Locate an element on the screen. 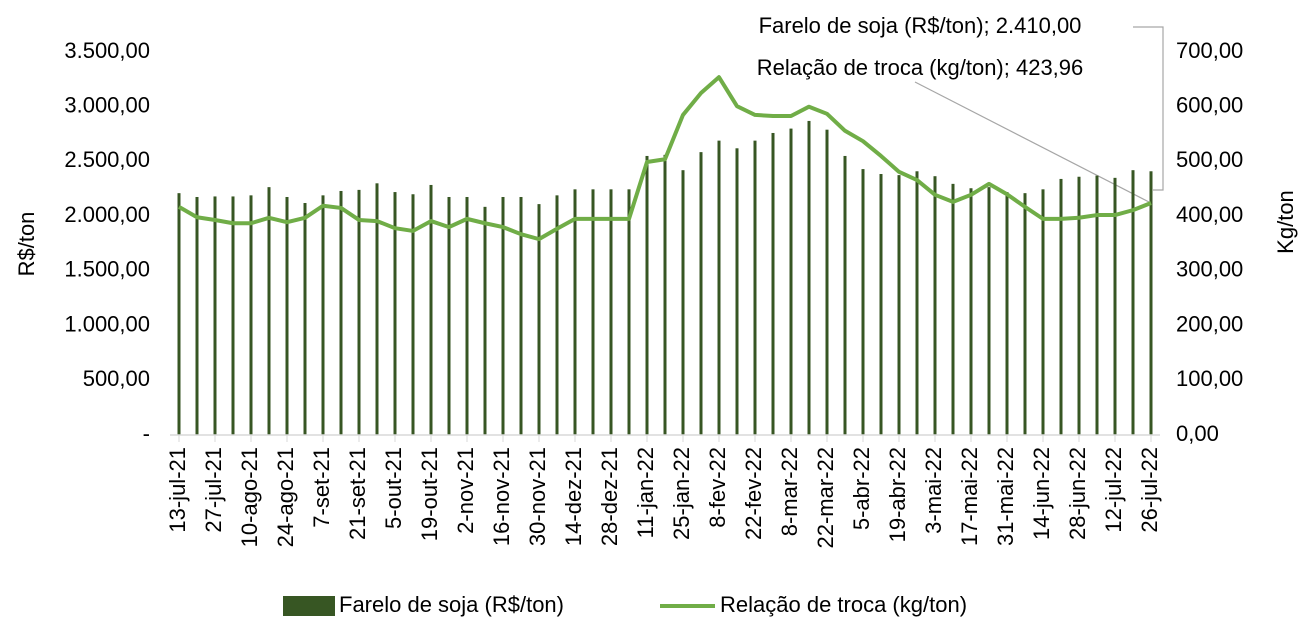 This screenshot has height=620, width=1301. x-tick-label: 19-abr-22 is located at coordinates (897, 494).